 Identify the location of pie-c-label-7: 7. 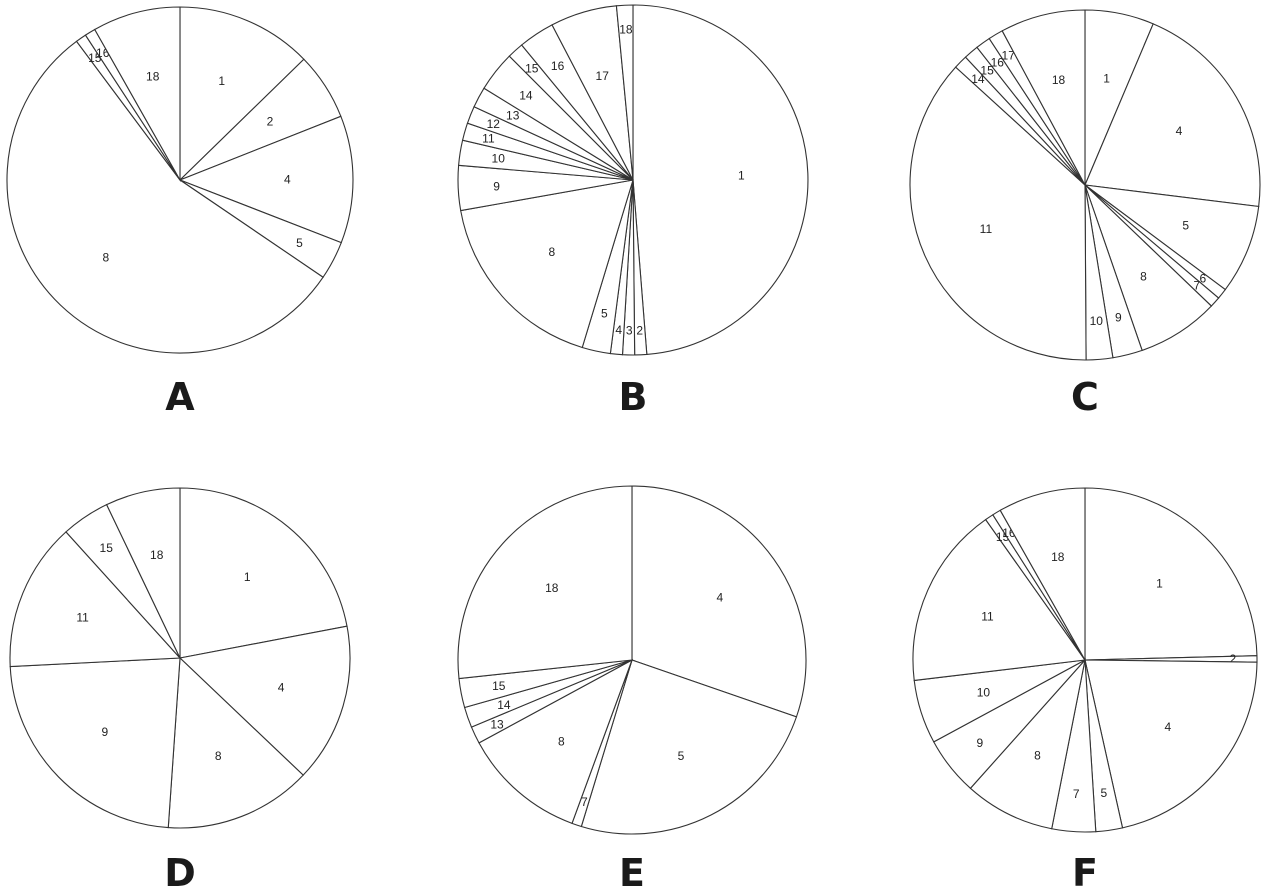
(1196, 286).